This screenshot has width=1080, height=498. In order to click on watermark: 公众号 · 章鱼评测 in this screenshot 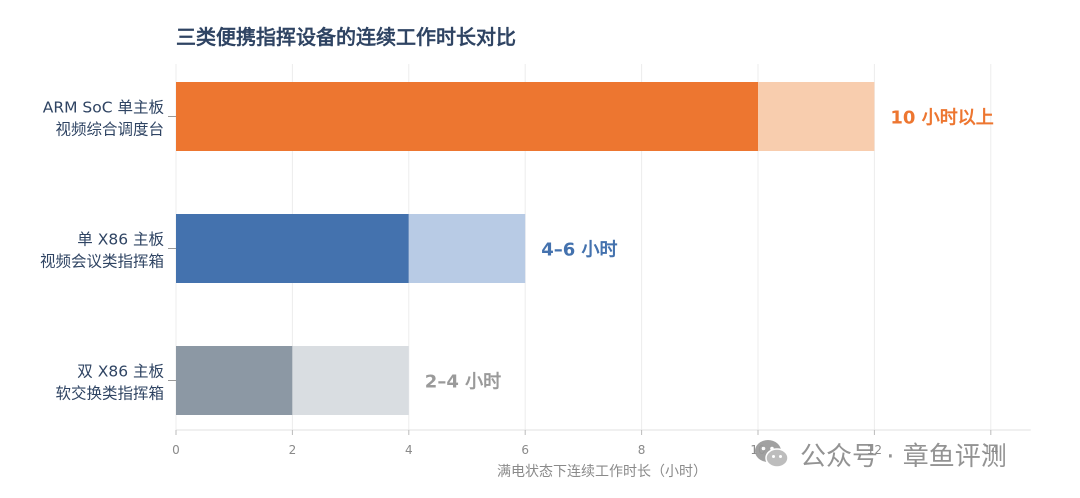, I will do `click(879, 454)`.